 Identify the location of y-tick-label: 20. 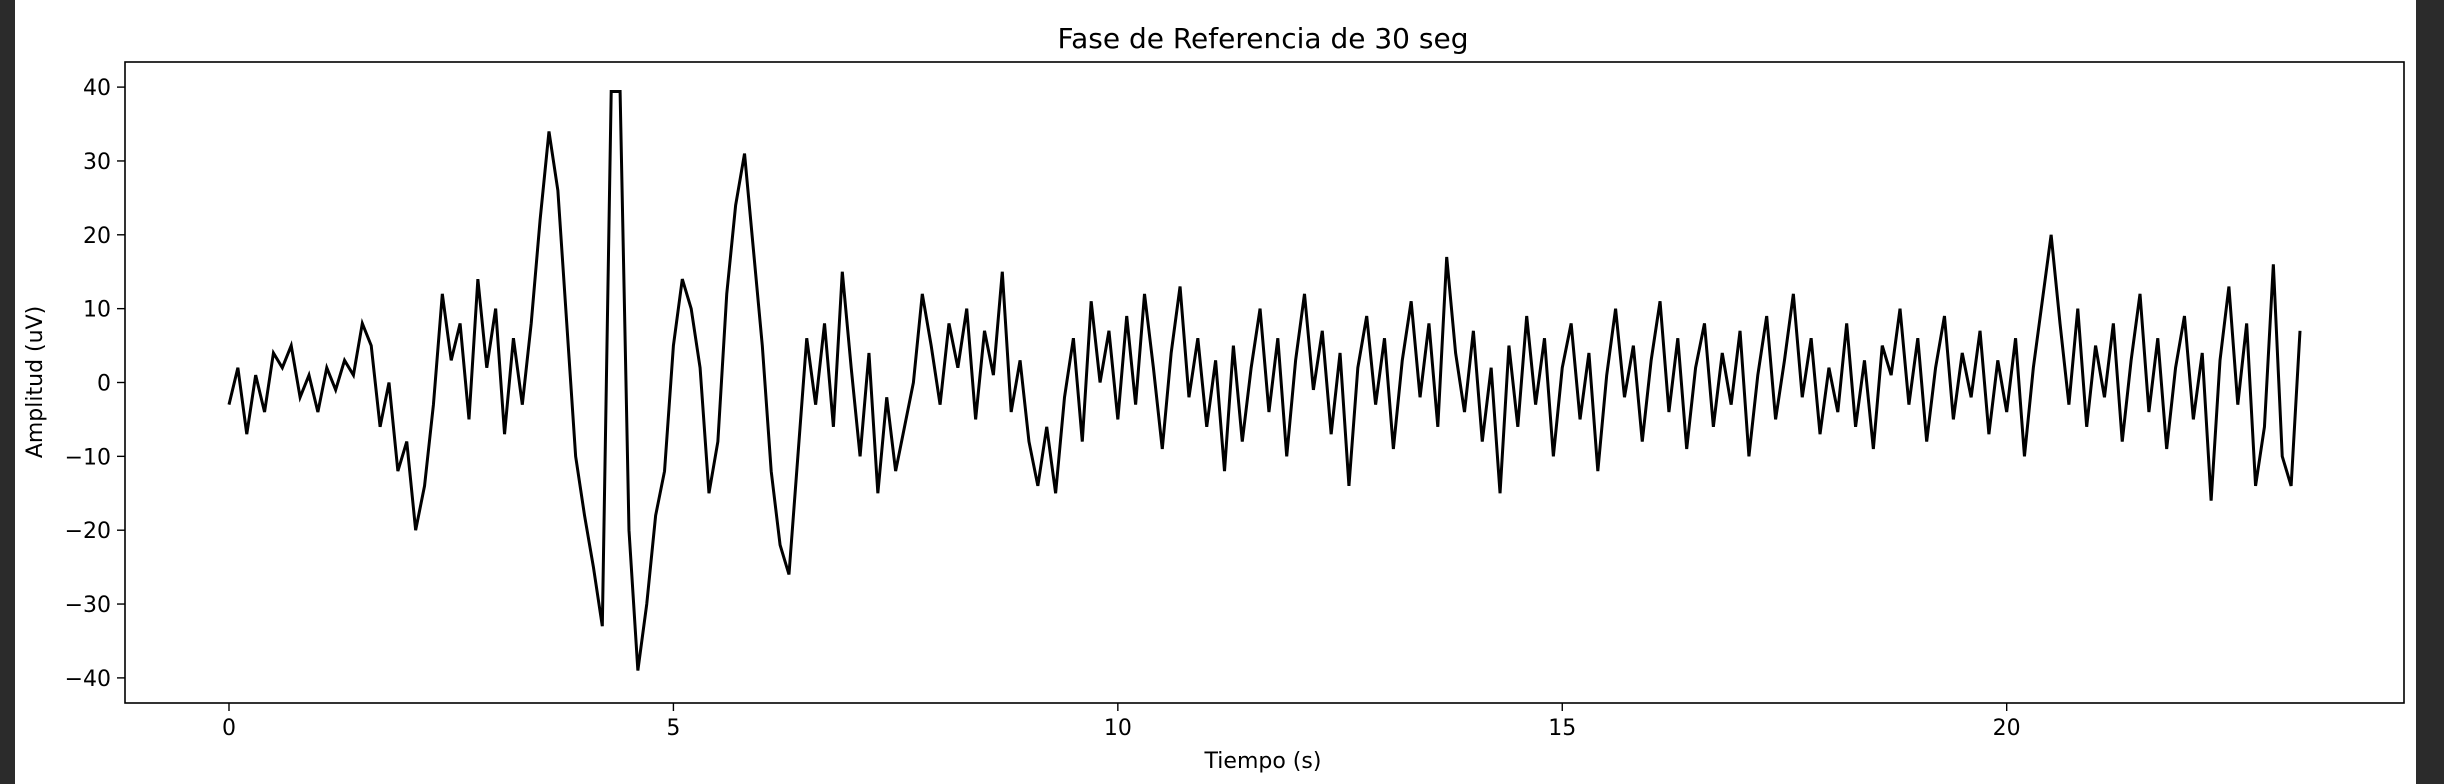
(97, 236).